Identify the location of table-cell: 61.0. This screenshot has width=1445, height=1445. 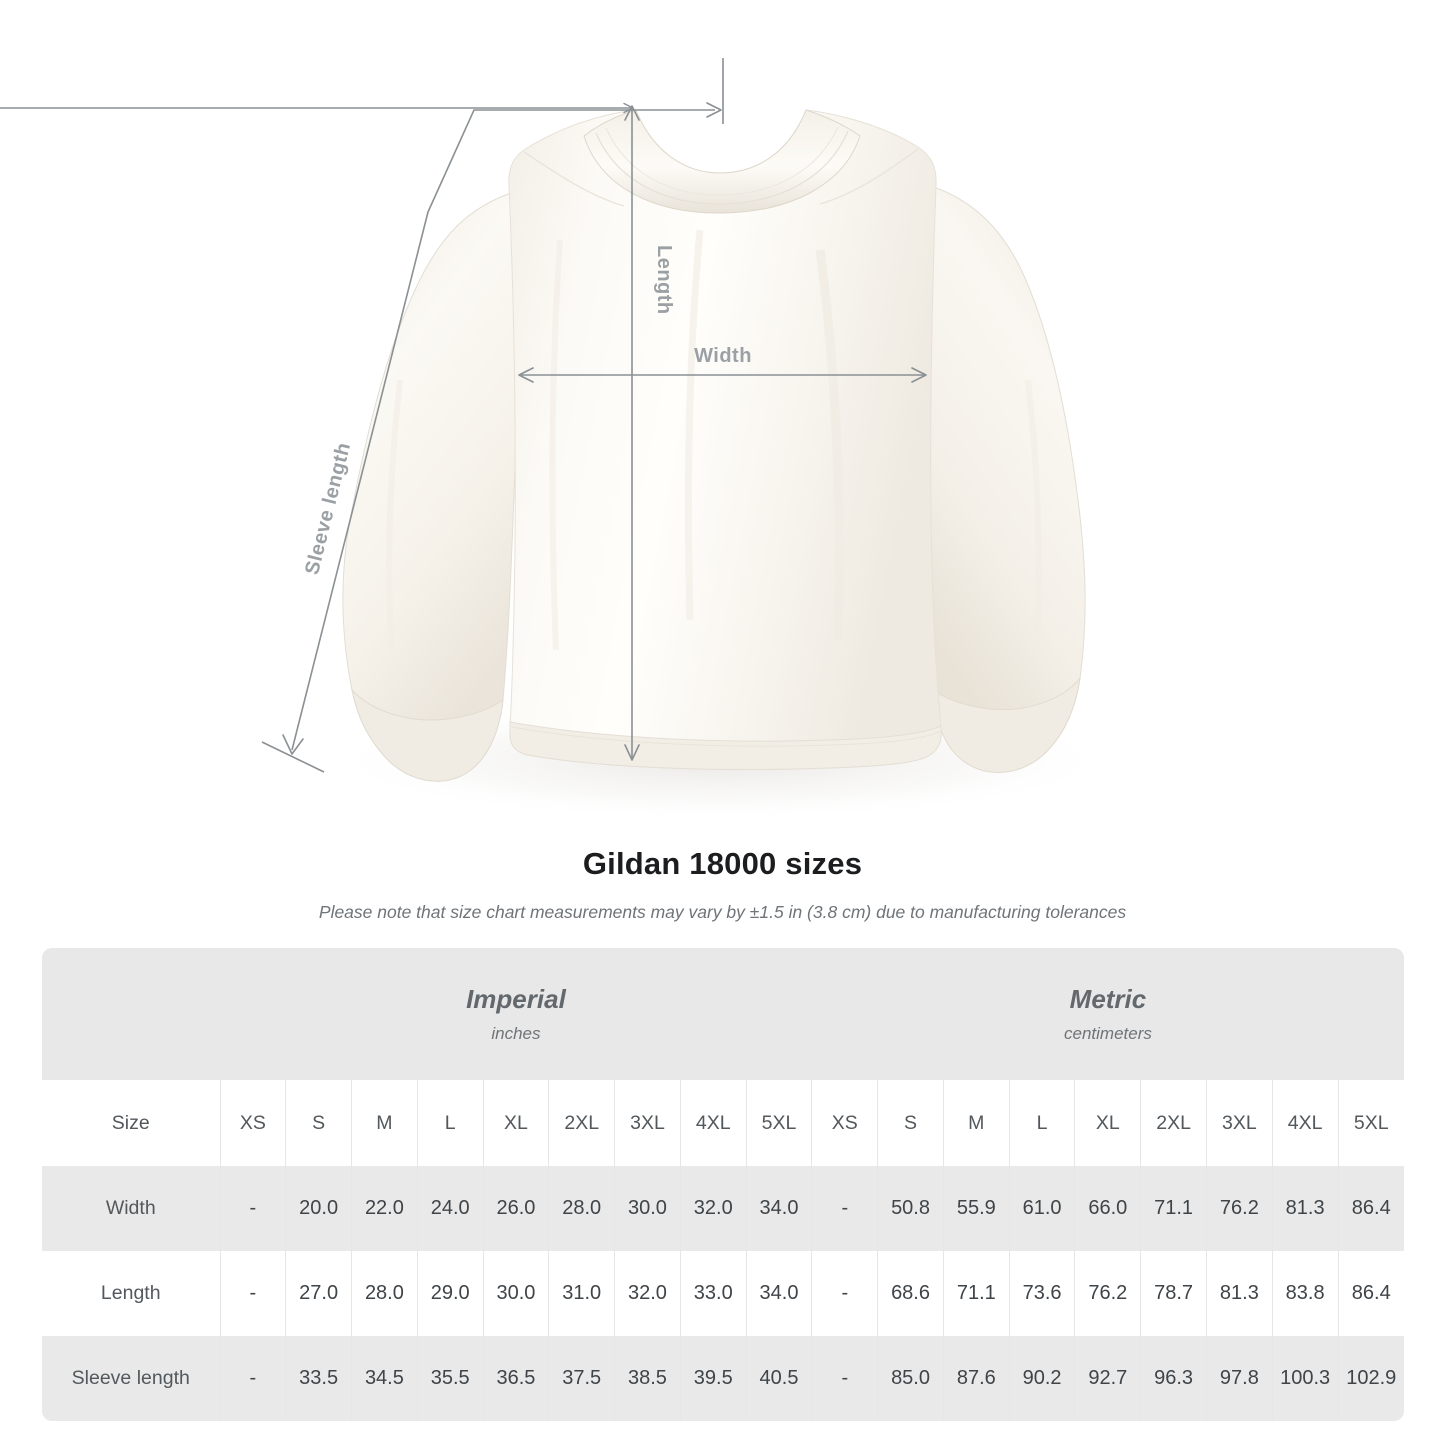
(1041, 1208).